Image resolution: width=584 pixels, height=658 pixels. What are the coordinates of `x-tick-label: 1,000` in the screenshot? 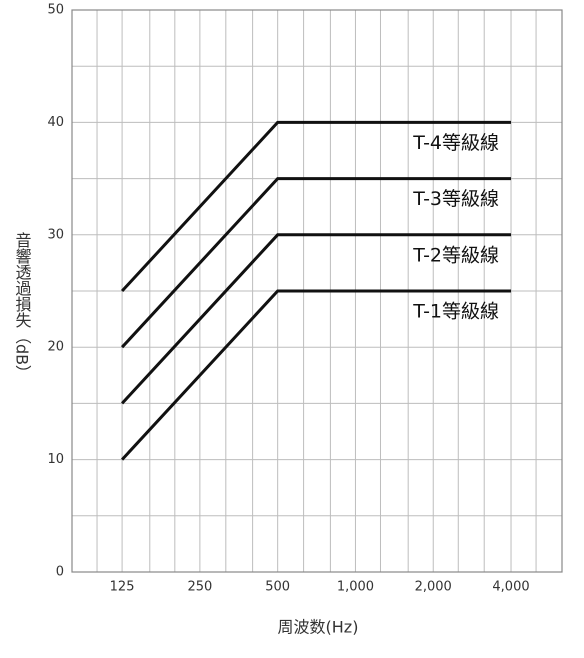 It's located at (355, 587).